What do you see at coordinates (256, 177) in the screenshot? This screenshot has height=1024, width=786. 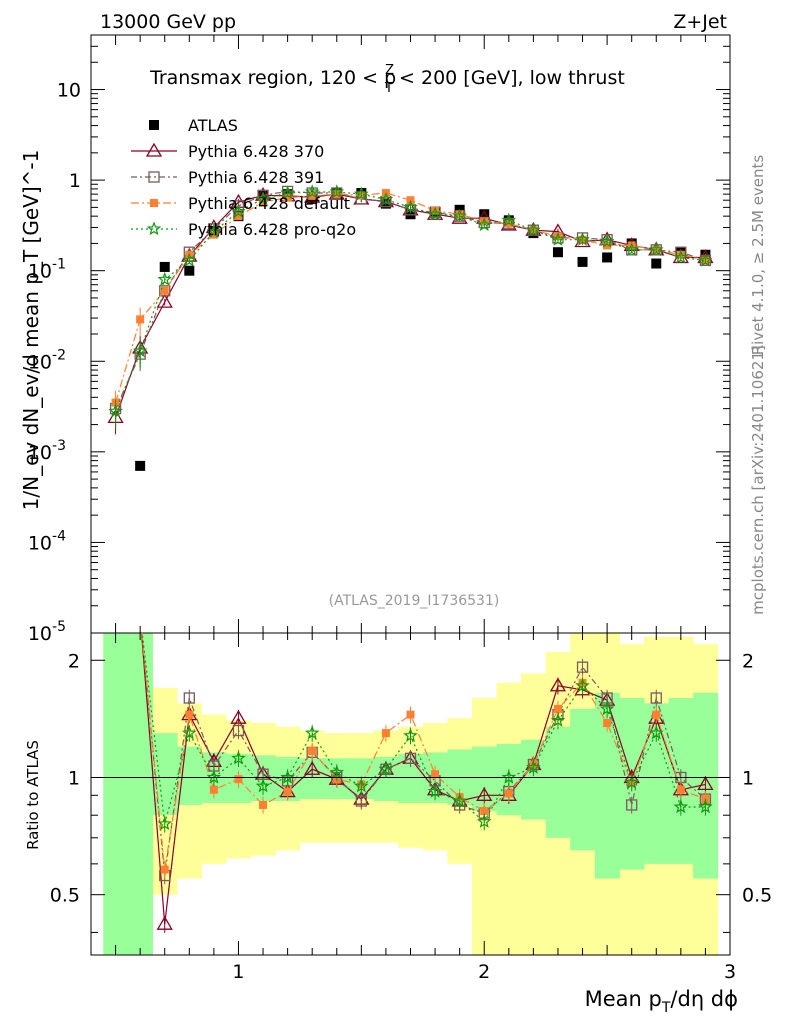 I see `legend-label-p391: Pythia 6.428 391` at bounding box center [256, 177].